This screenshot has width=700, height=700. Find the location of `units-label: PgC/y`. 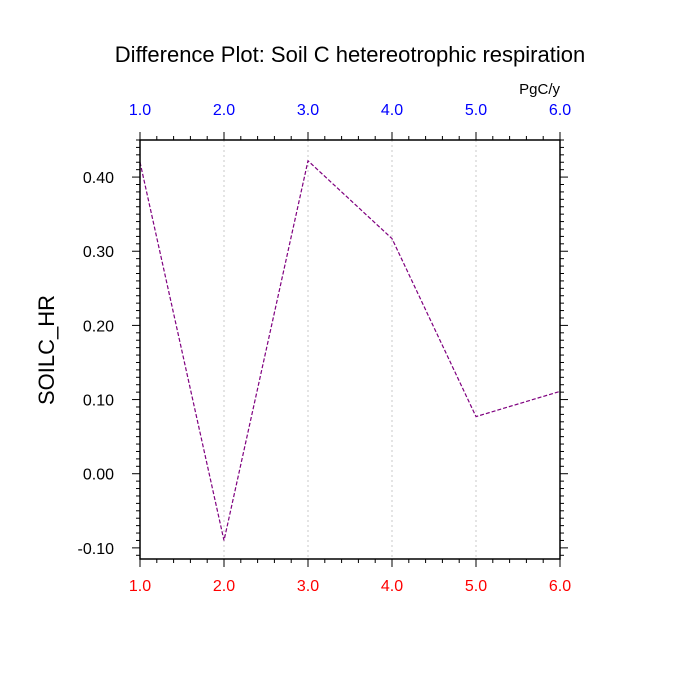

units-label: PgC/y is located at coordinates (539, 89).